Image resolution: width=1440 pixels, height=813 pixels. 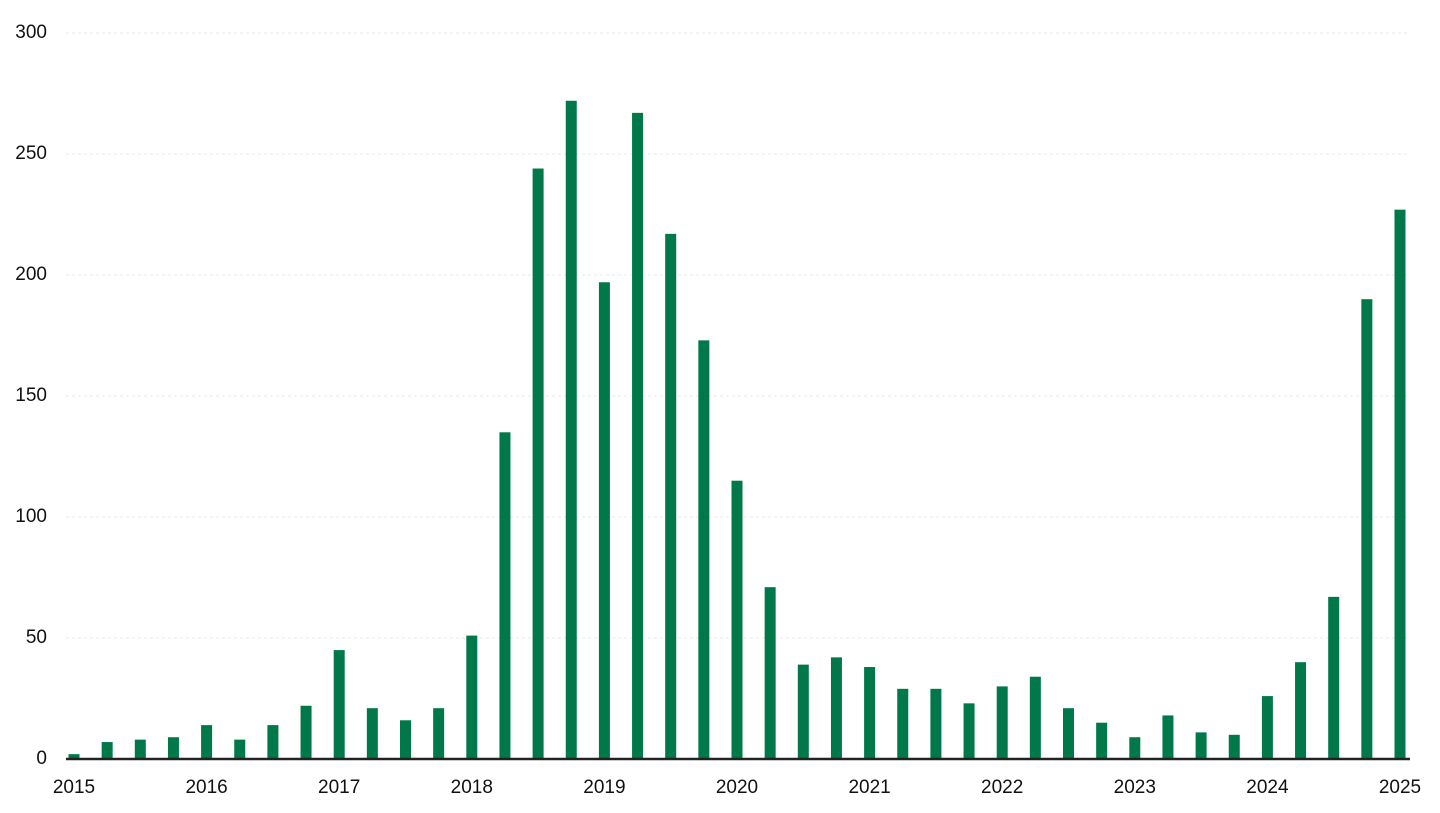 I want to click on x-tick-label: 2017, so click(x=339, y=787).